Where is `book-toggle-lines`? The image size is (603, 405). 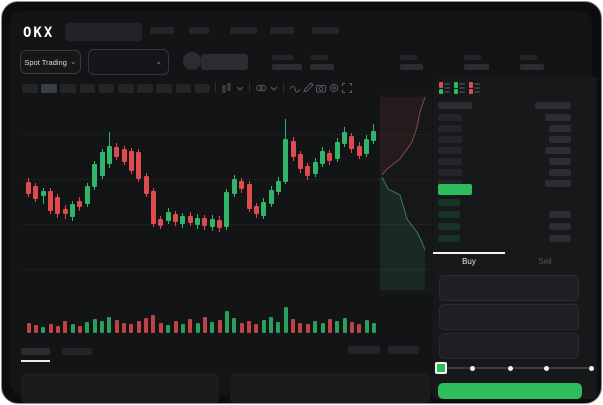
book-toggle-lines is located at coordinates (477, 88).